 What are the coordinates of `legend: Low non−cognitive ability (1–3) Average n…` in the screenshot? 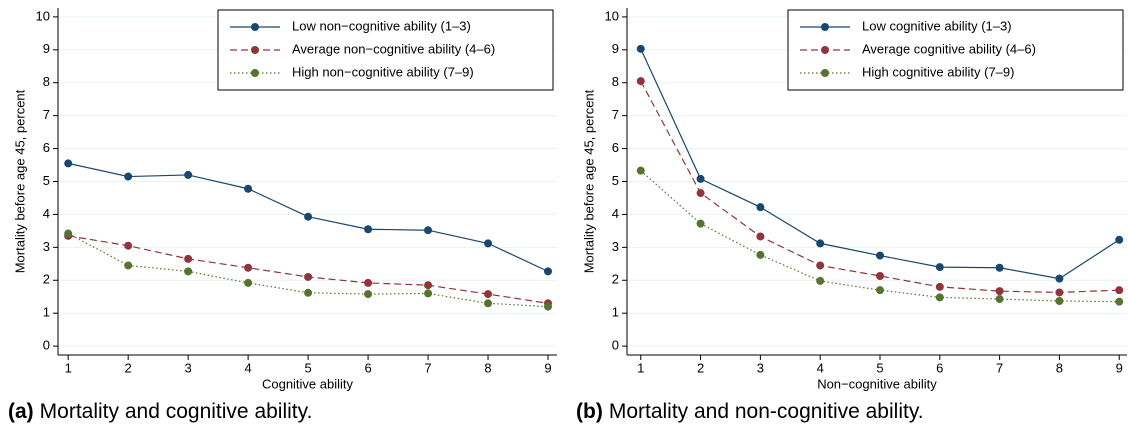 It's located at (385, 50).